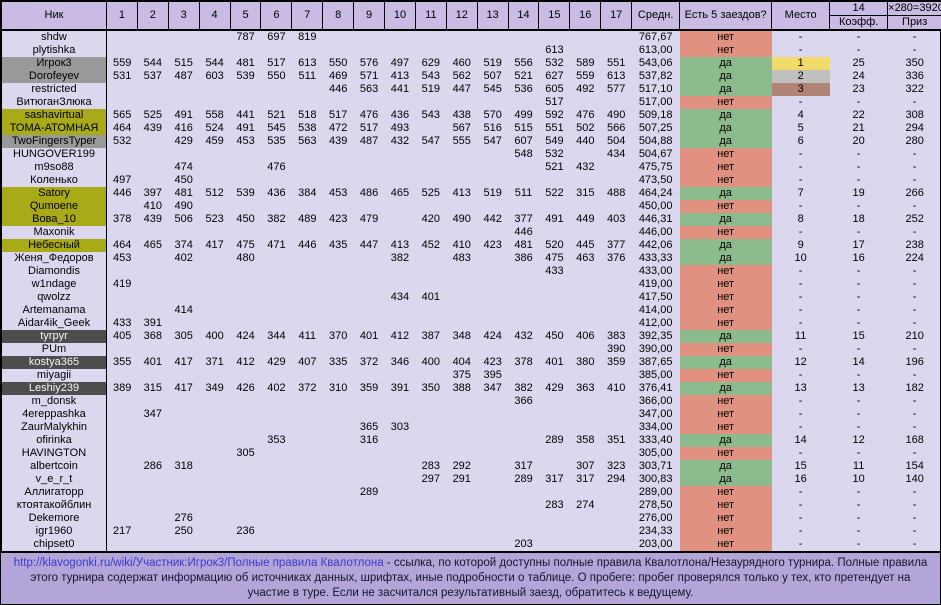 The image size is (941, 605). I want to click on score-cell: 592, so click(554, 115).